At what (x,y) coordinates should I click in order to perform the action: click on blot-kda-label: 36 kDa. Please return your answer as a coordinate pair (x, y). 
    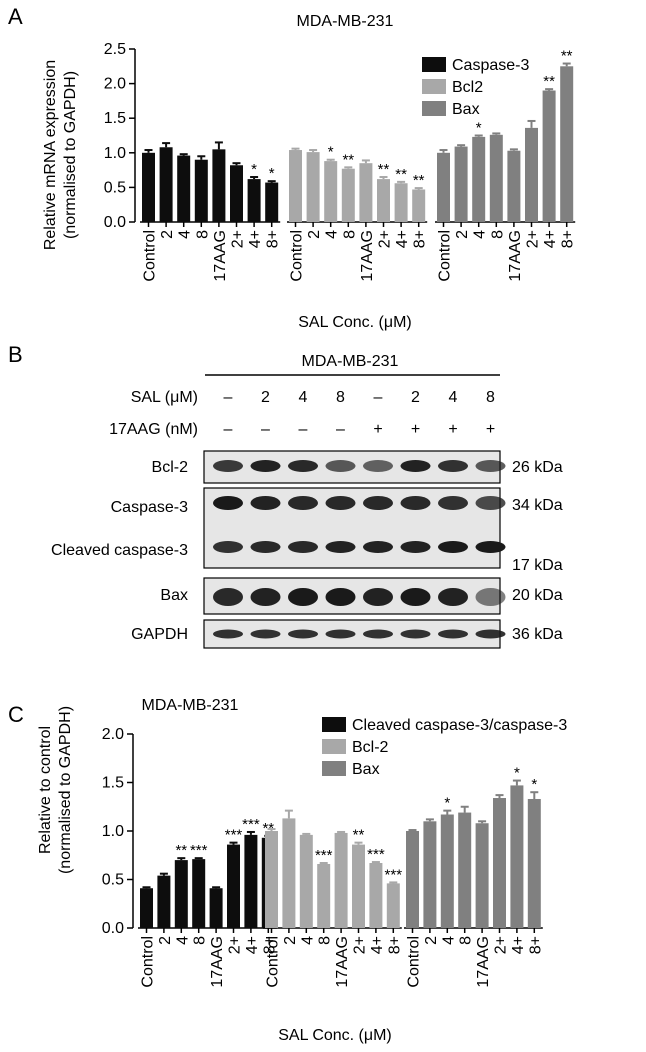
    Looking at the image, I should click on (537, 634).